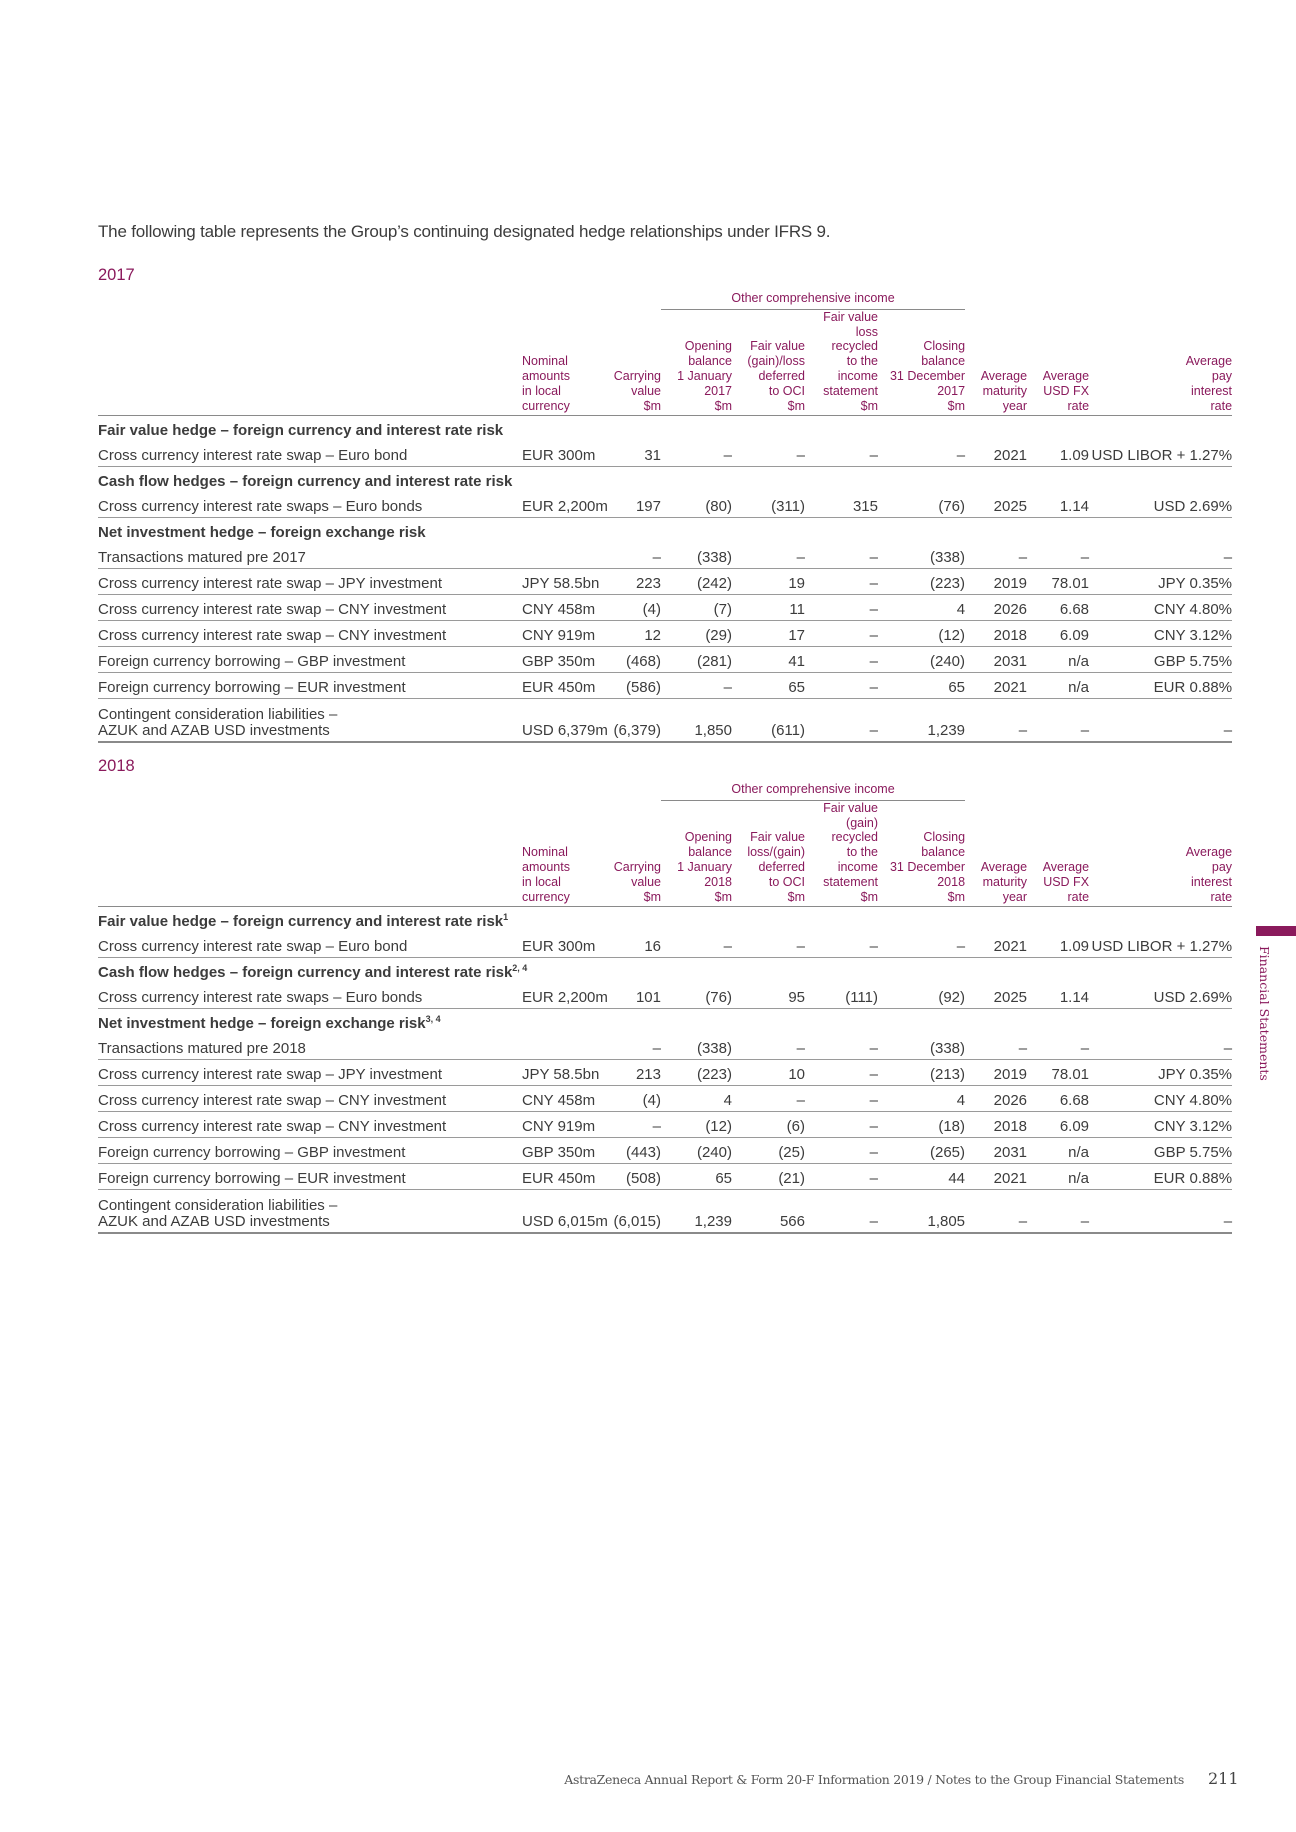 This screenshot has width=1296, height=1832. Describe the element at coordinates (996, 1212) in the screenshot. I see `cell-average-maturity: –` at that location.